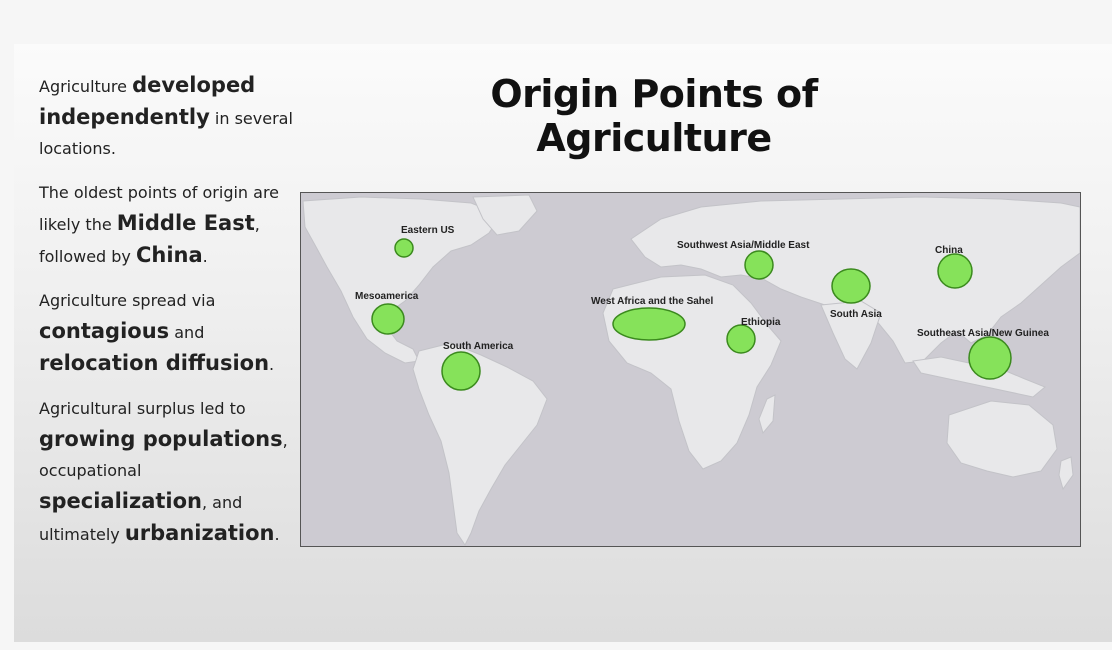  I want to click on australia-landmass, so click(1002, 439).